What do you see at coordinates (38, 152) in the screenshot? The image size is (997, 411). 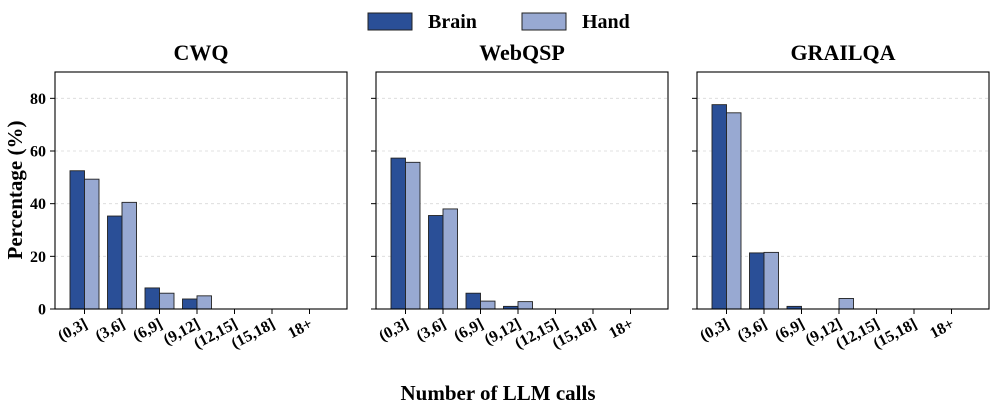 I see `y-tick-label: 60` at bounding box center [38, 152].